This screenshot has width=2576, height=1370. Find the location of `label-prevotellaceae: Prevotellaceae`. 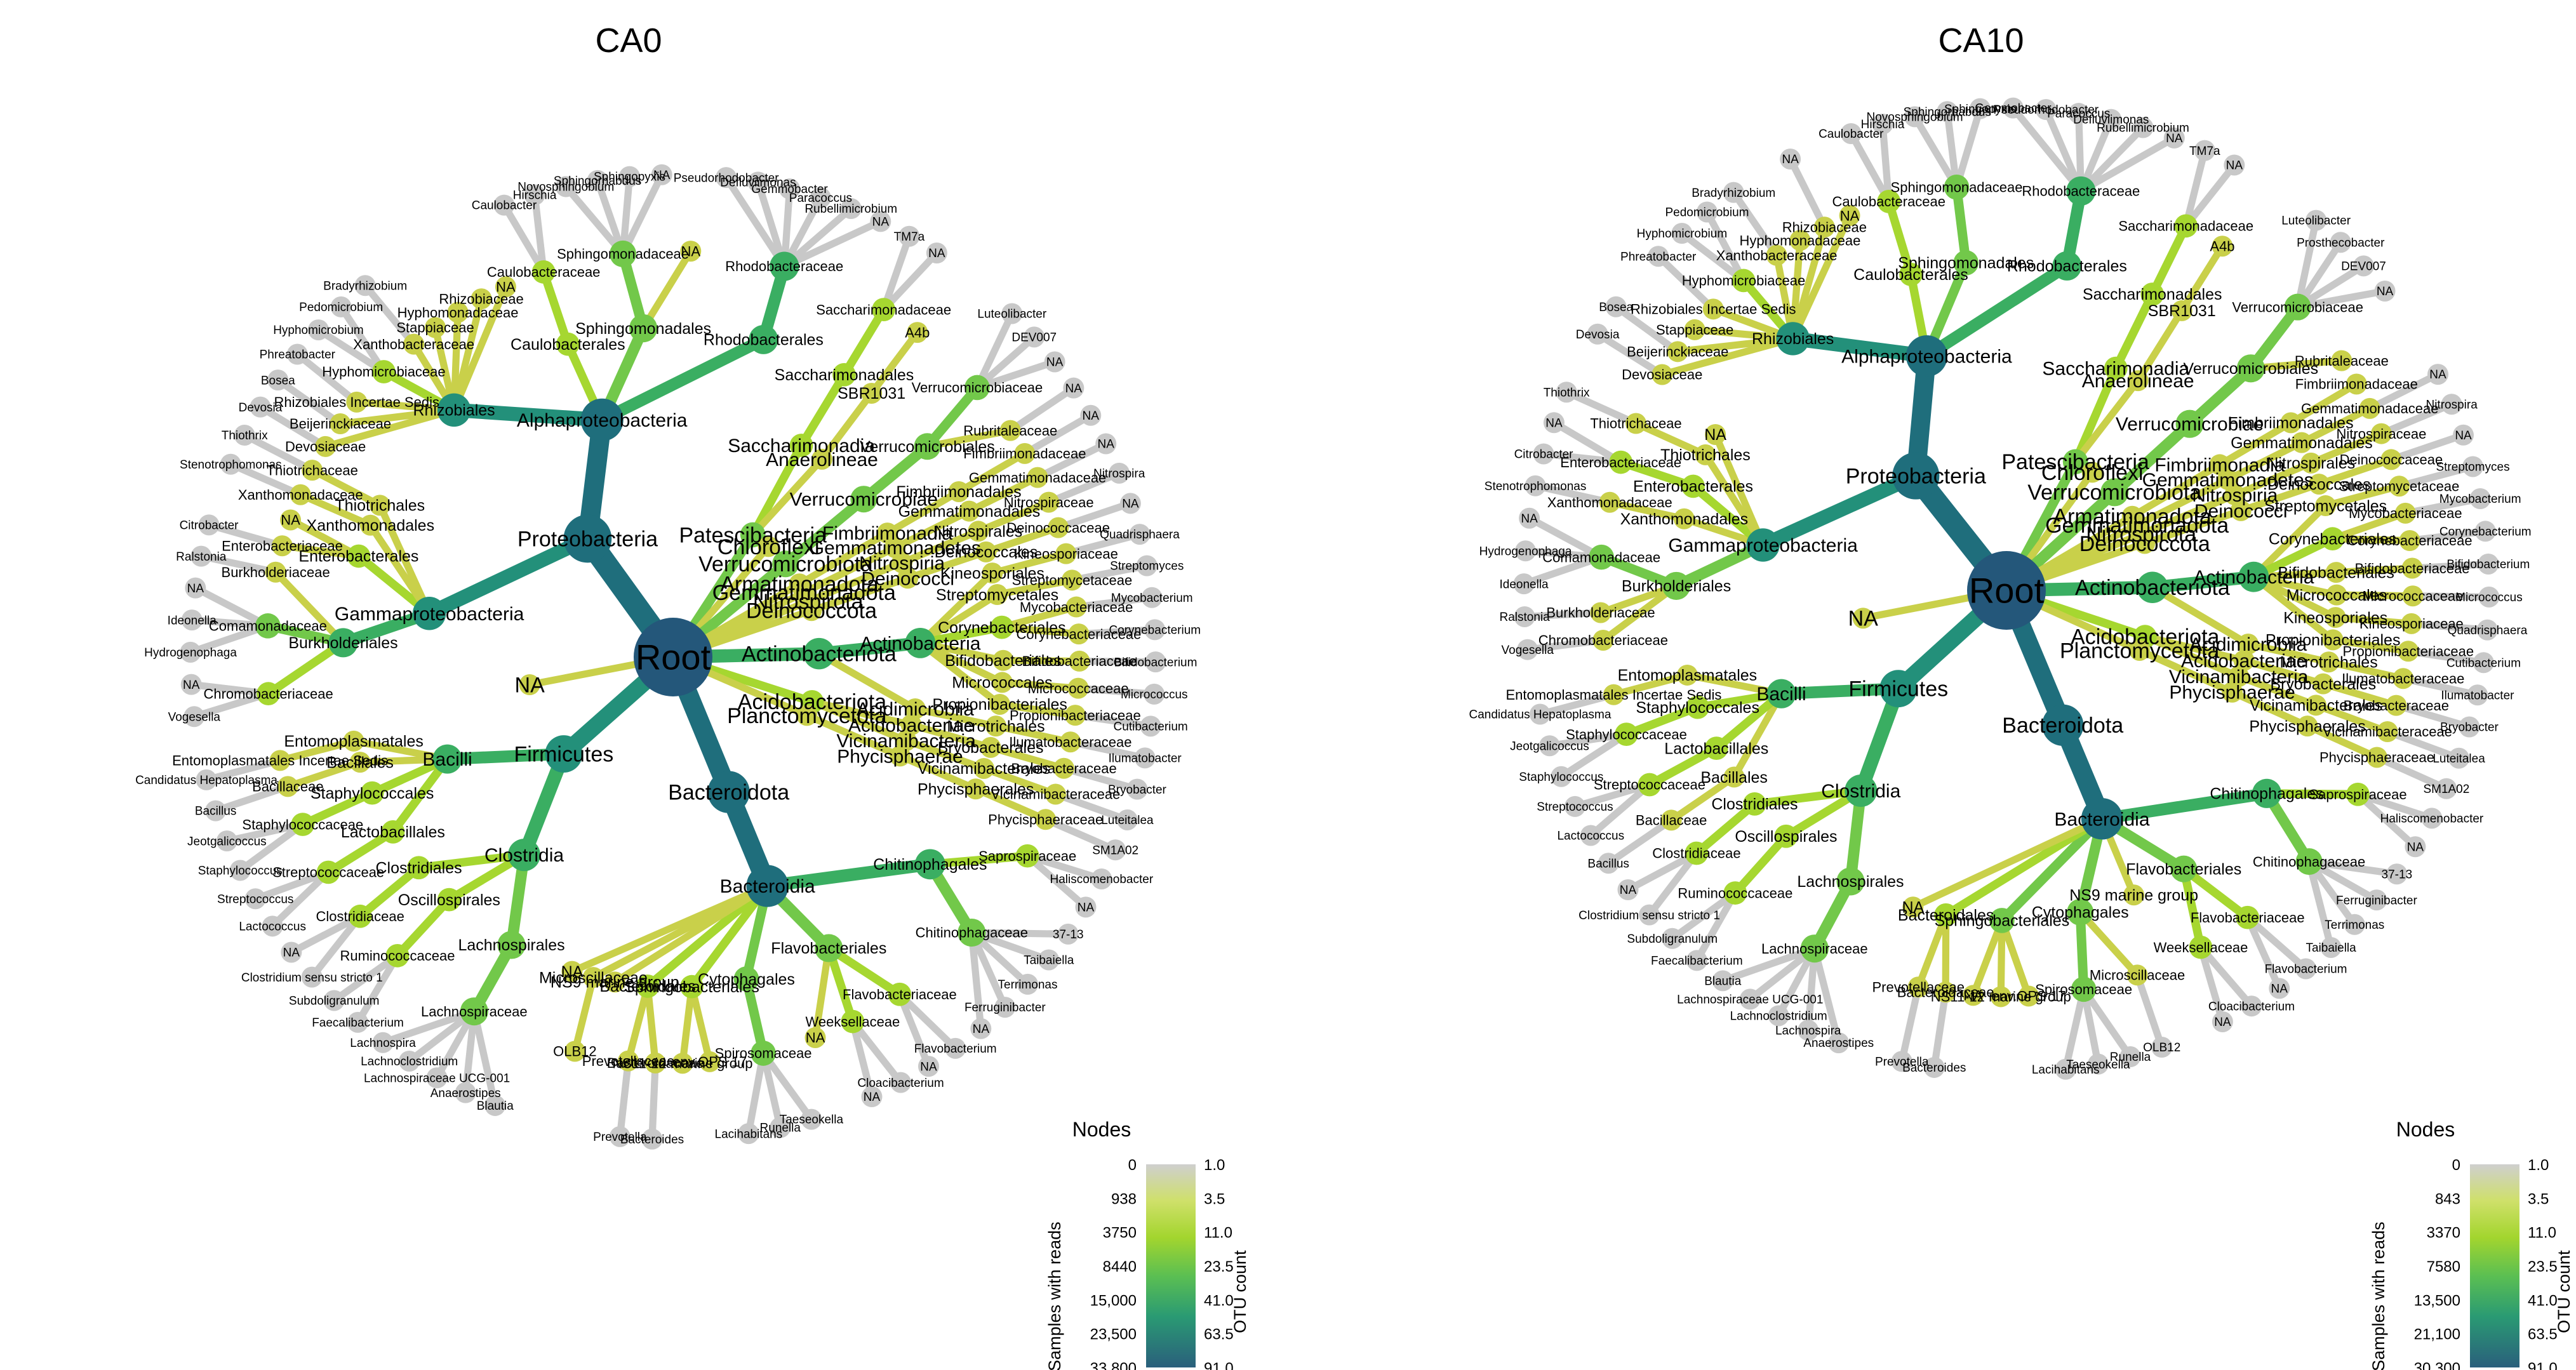

label-prevotellaceae: Prevotellaceae is located at coordinates (1918, 987).